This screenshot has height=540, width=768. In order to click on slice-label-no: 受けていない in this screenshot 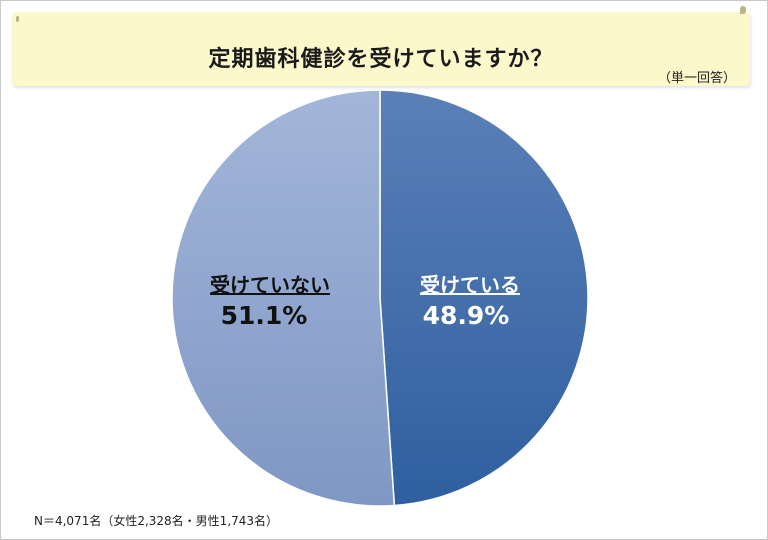, I will do `click(270, 285)`.